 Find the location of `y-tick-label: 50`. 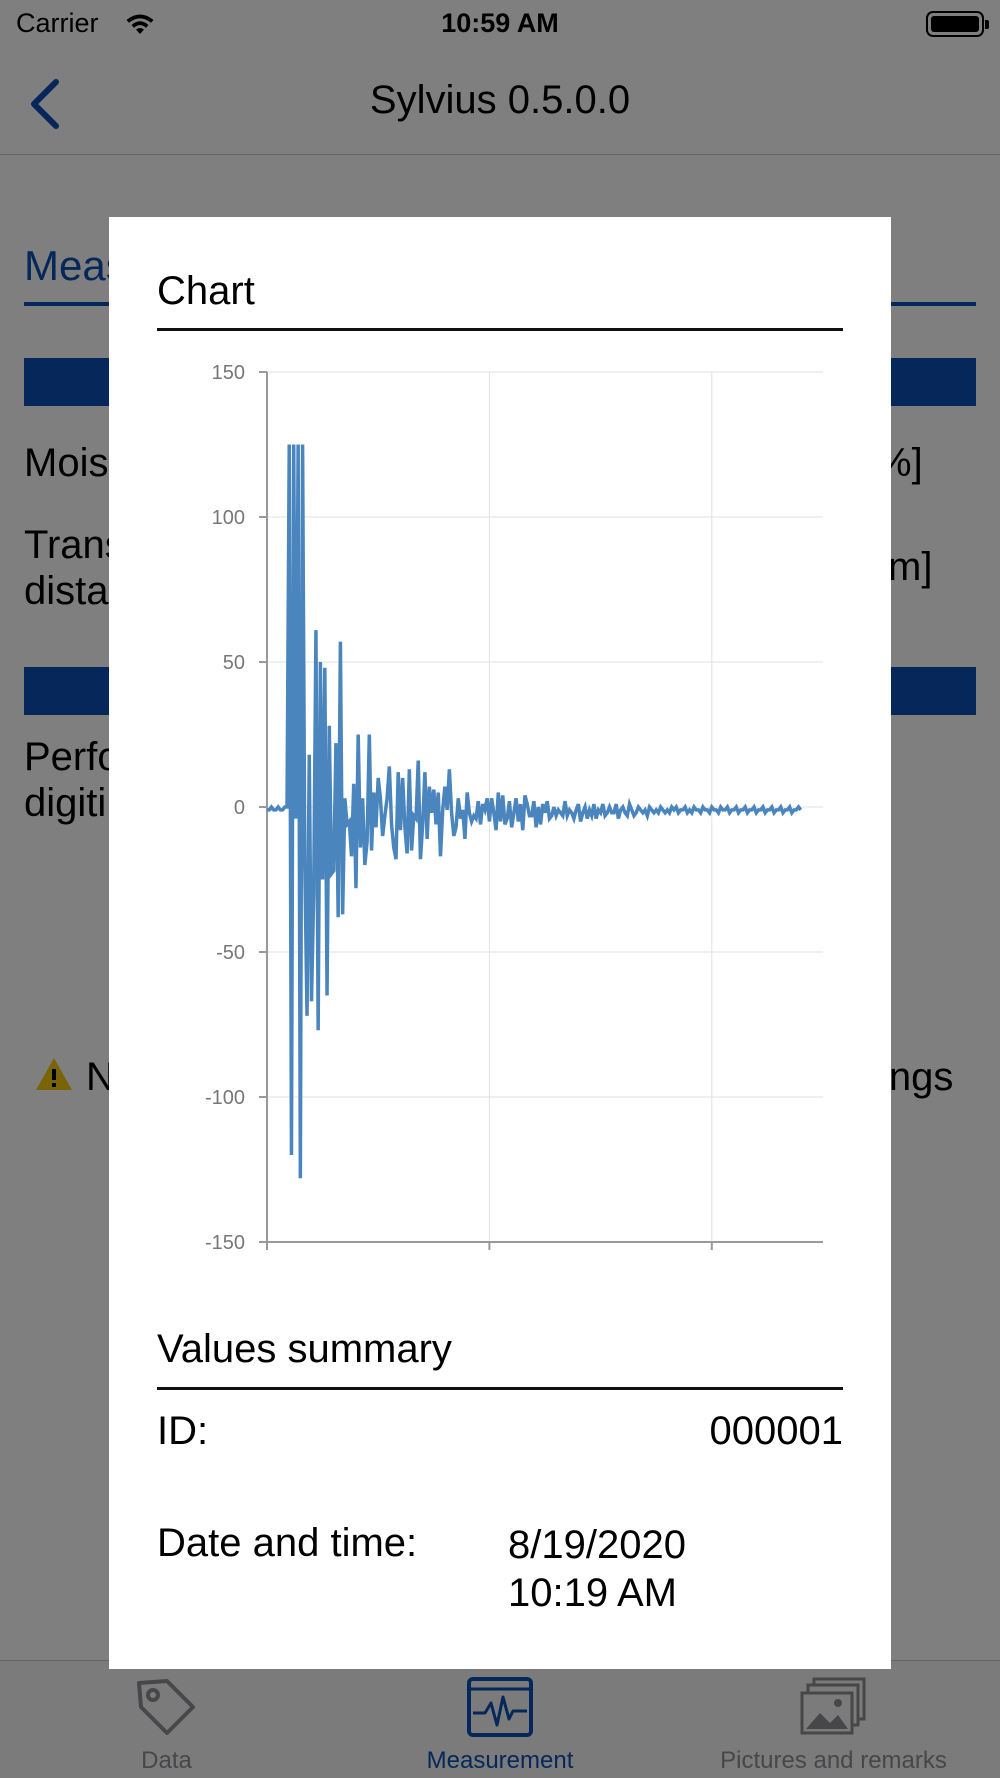

y-tick-label: 50 is located at coordinates (234, 663).